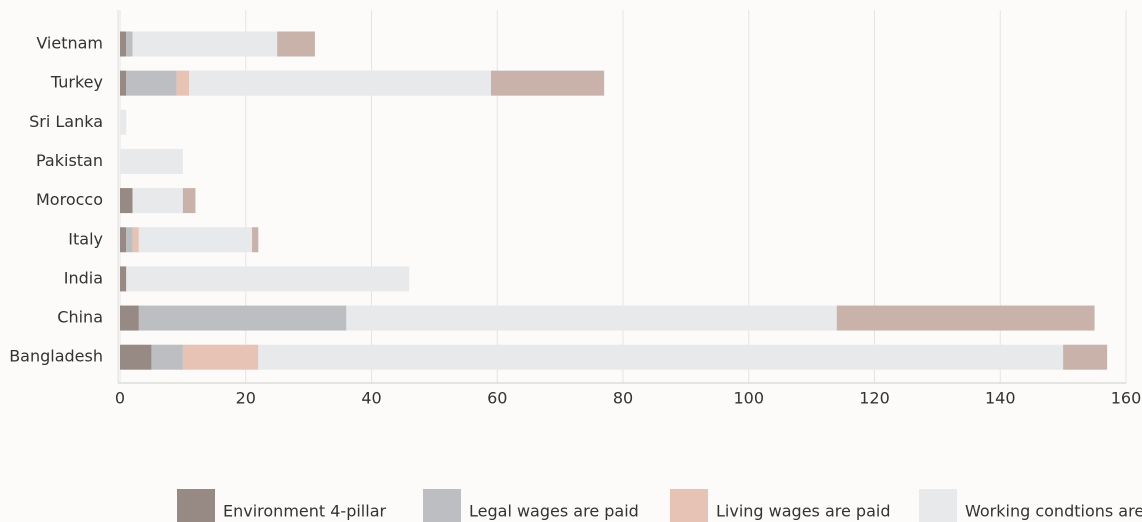  What do you see at coordinates (85, 238) in the screenshot?
I see `y-tick-label: Italy` at bounding box center [85, 238].